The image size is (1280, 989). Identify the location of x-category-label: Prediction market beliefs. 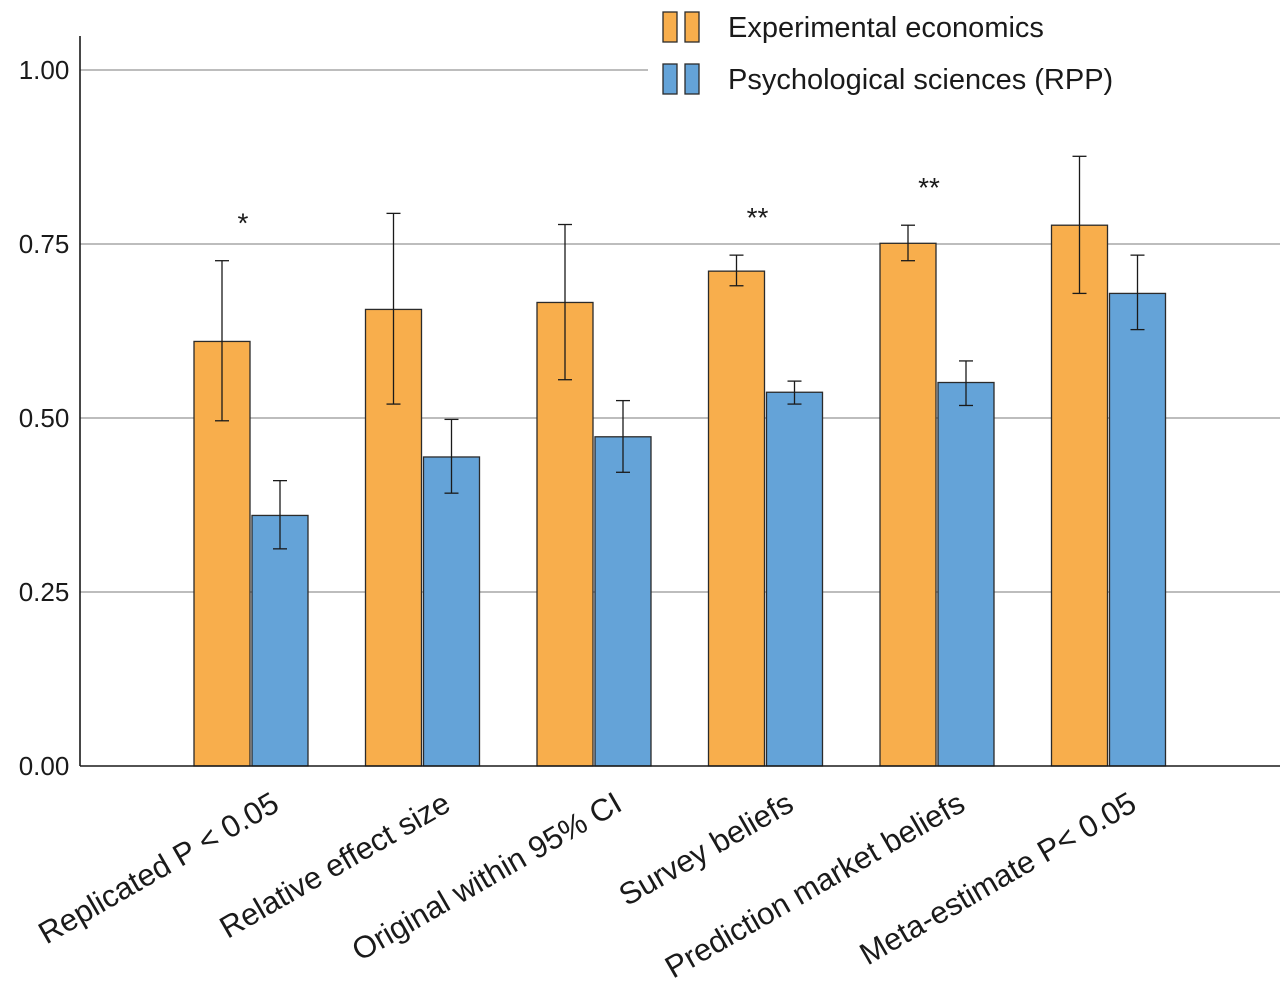
(814, 885).